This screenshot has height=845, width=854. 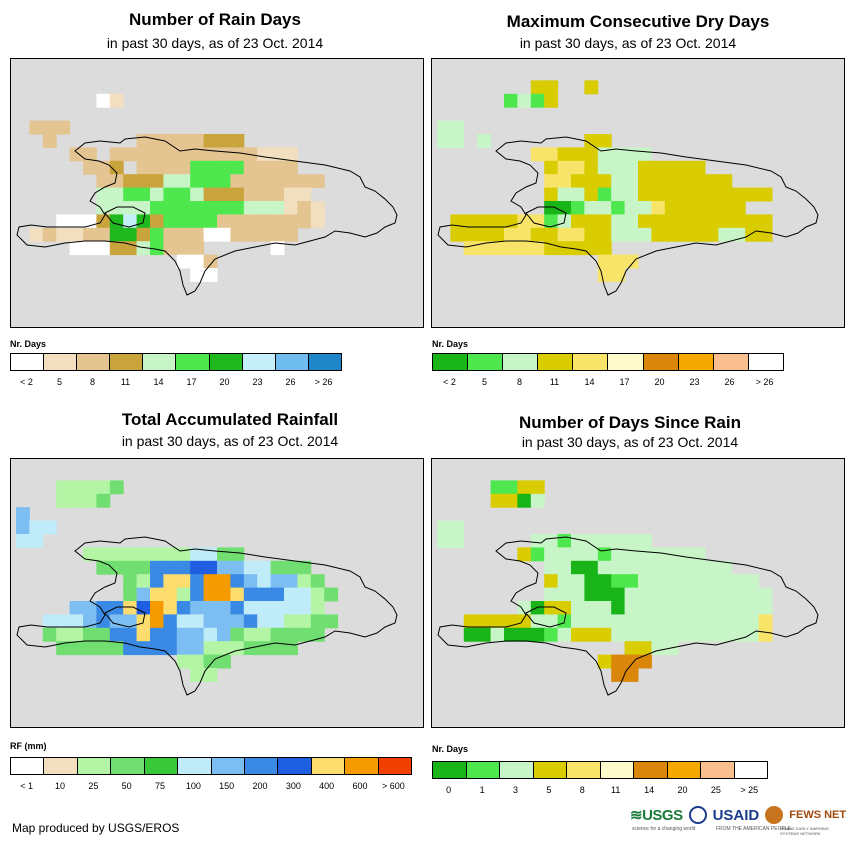 What do you see at coordinates (360, 786) in the screenshot?
I see `legend-label: 600` at bounding box center [360, 786].